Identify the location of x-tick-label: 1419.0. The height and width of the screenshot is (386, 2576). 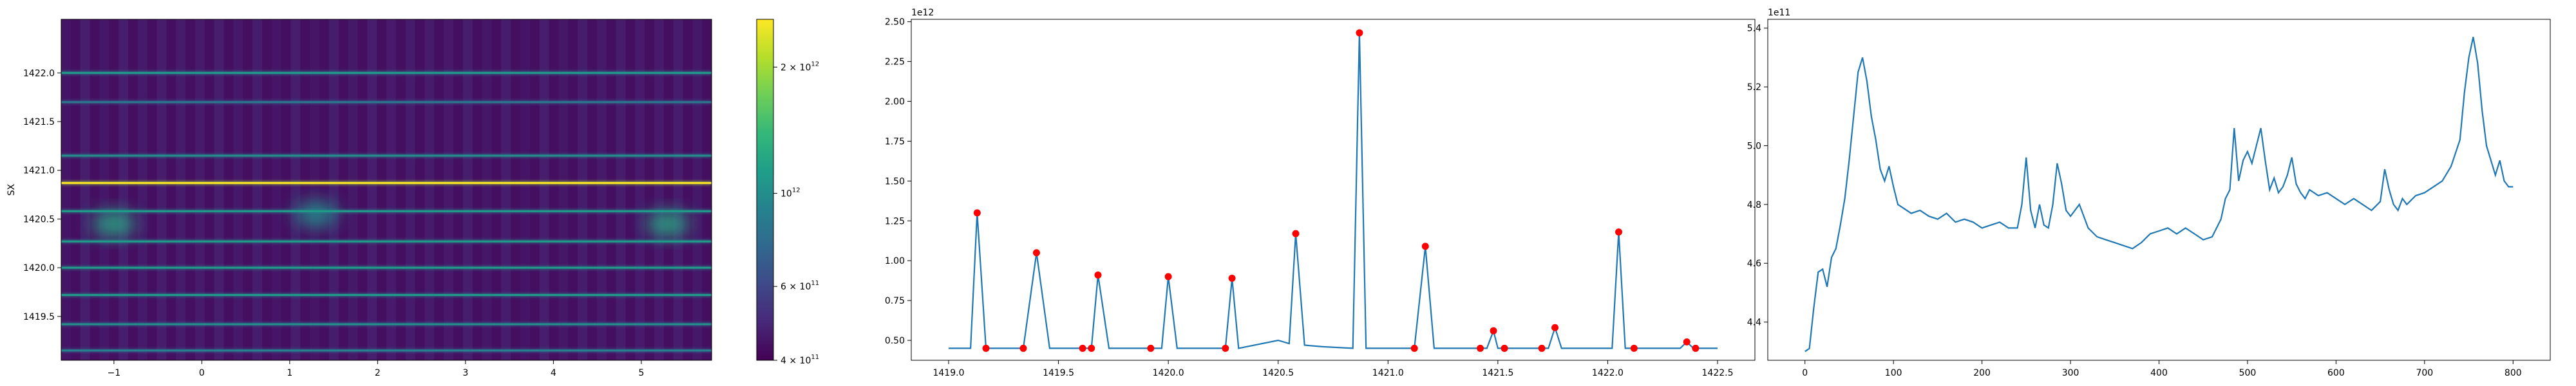
(948, 373).